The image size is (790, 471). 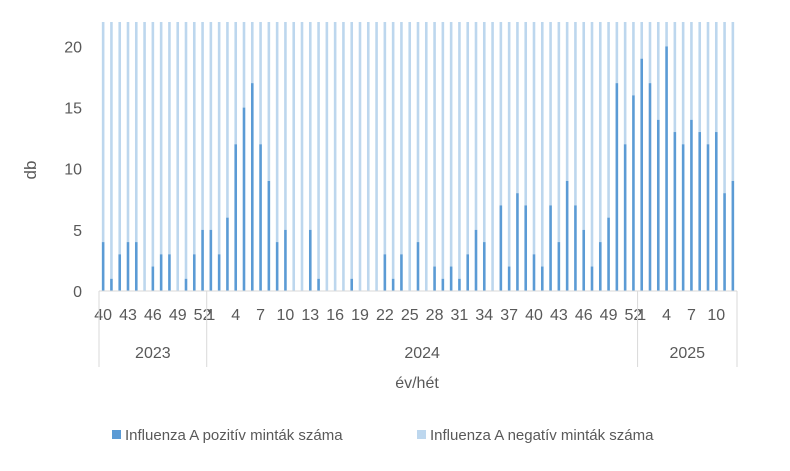 What do you see at coordinates (153, 353) in the screenshot?
I see `year-label: 2023` at bounding box center [153, 353].